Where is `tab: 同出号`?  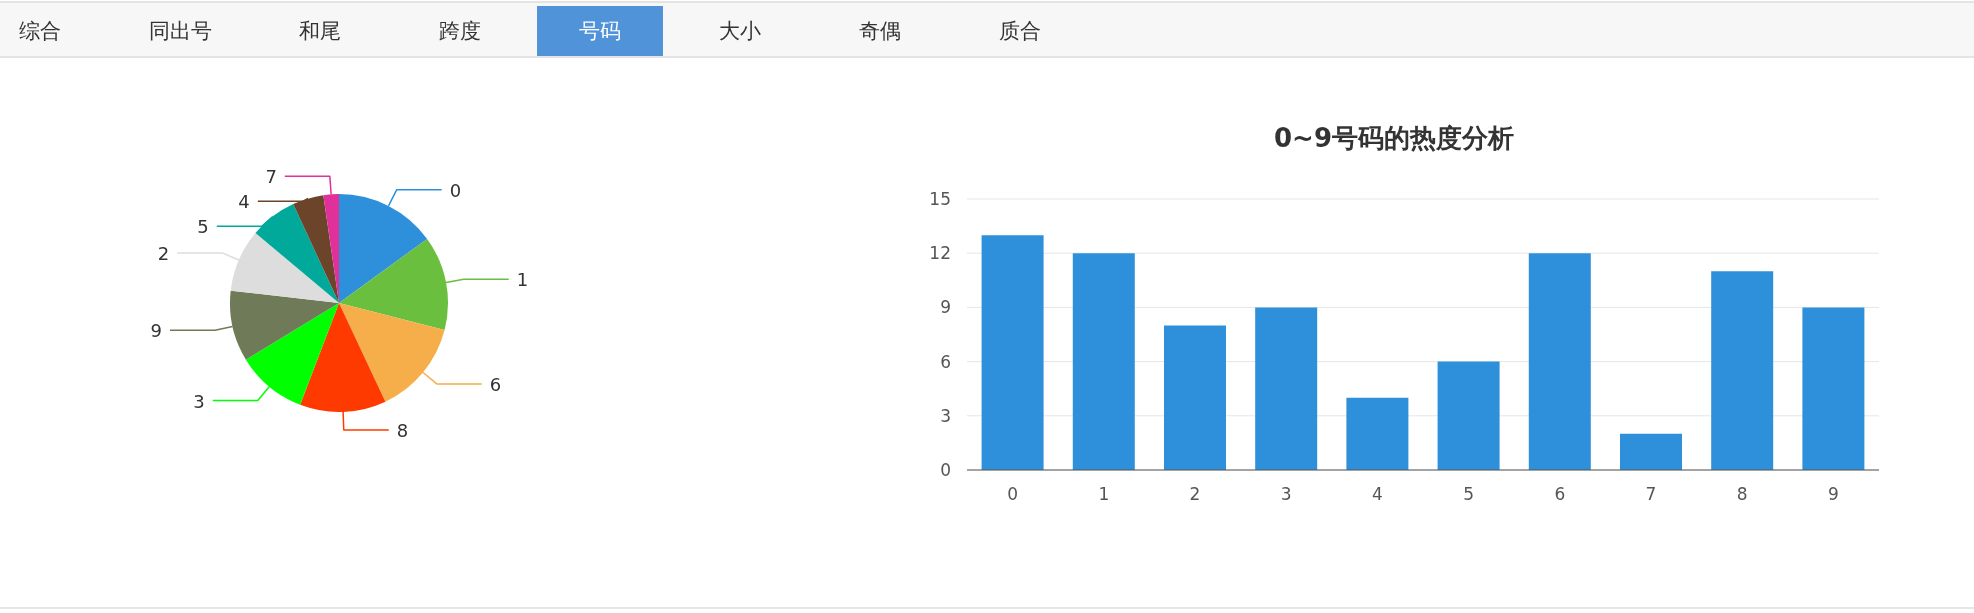
tab: 同出号 is located at coordinates (180, 31).